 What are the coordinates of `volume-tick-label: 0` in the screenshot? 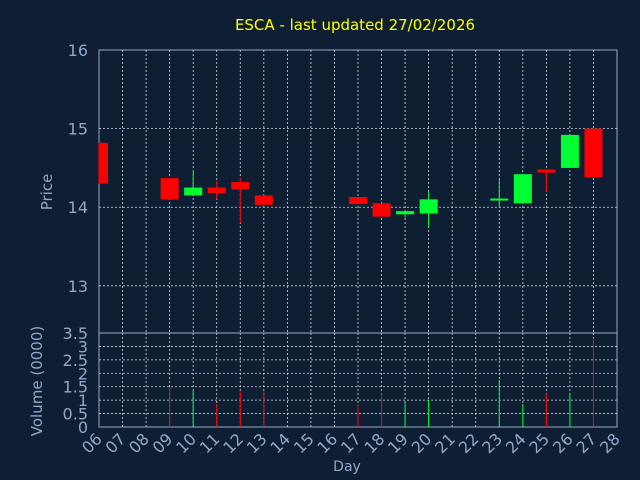 It's located at (83, 427).